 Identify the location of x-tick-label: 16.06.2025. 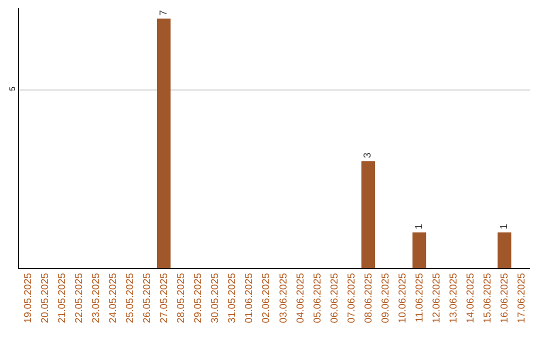
(505, 298).